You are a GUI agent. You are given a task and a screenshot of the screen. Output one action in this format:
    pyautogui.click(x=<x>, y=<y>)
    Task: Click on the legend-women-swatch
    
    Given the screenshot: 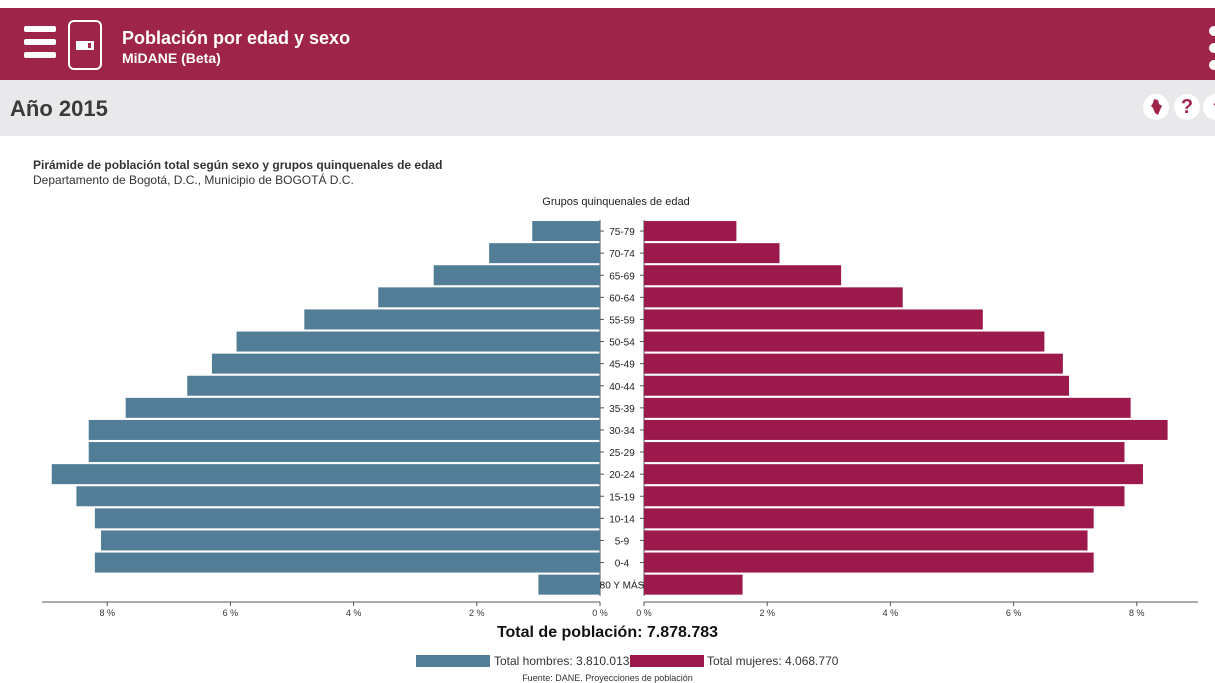 What is the action you would take?
    pyautogui.click(x=667, y=661)
    